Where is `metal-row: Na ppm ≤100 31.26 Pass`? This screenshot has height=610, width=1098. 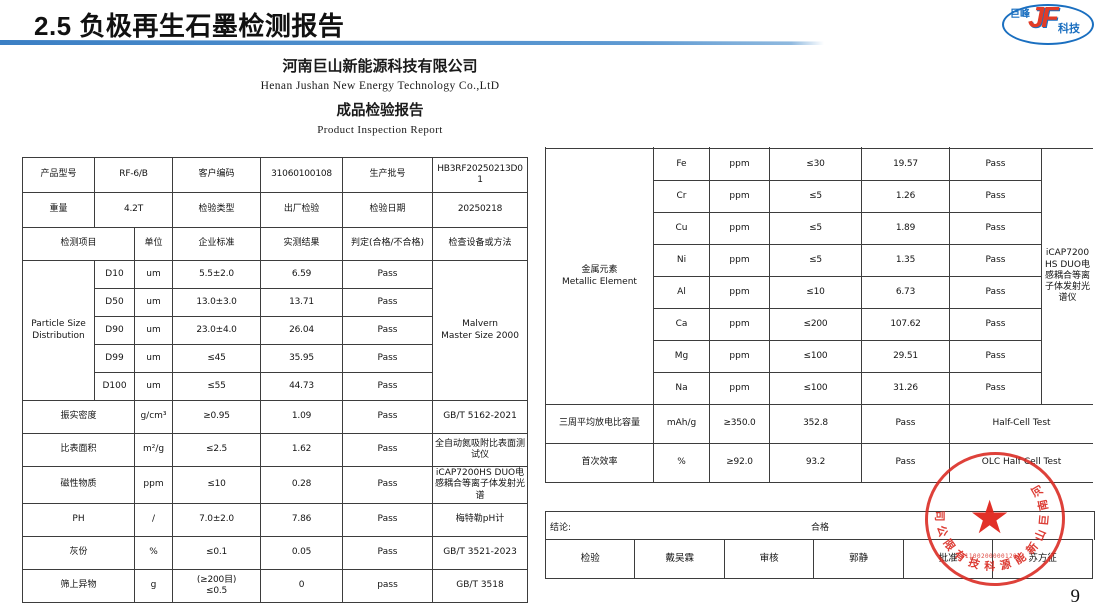 metal-row: Na ppm ≤100 31.26 Pass is located at coordinates (820, 388).